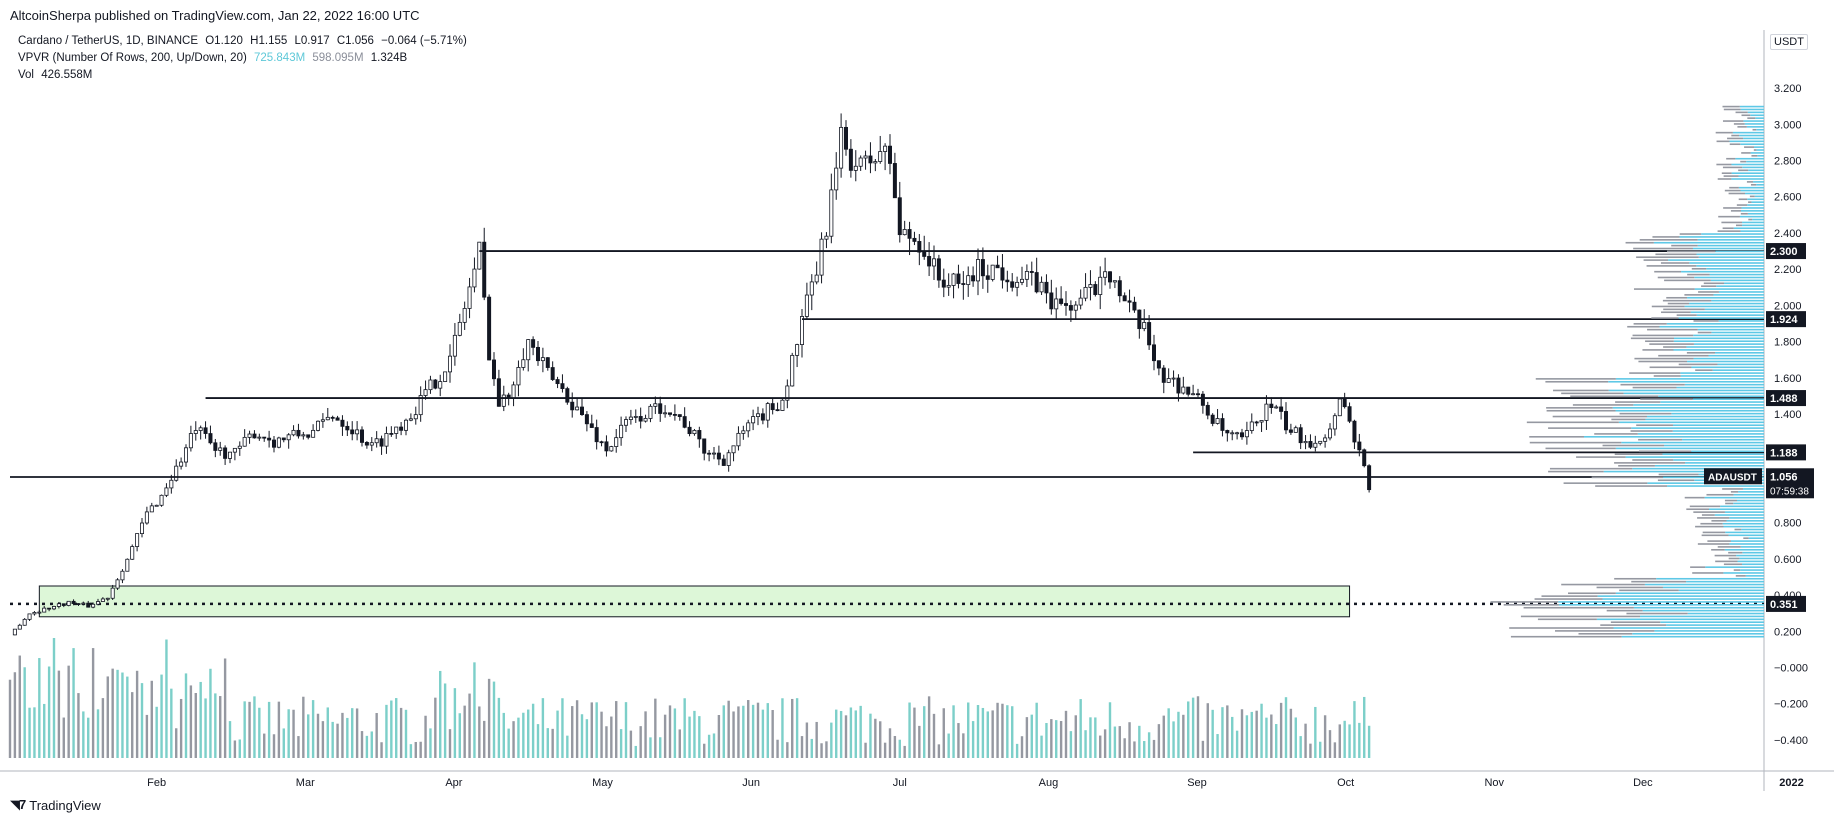 Image resolution: width=1834 pixels, height=821 pixels. I want to click on vpvr-label: VPVR (Number Of Rows, 200, Up/Down, 20), so click(132, 58).